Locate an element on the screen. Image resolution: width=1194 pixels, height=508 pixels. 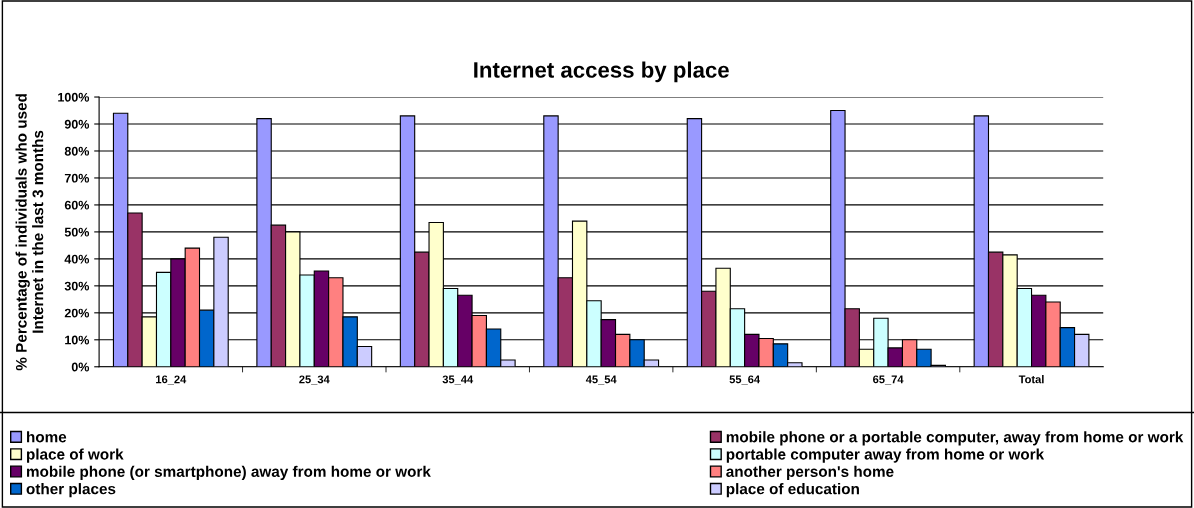
y-tick-label: 60% is located at coordinates (77, 205).